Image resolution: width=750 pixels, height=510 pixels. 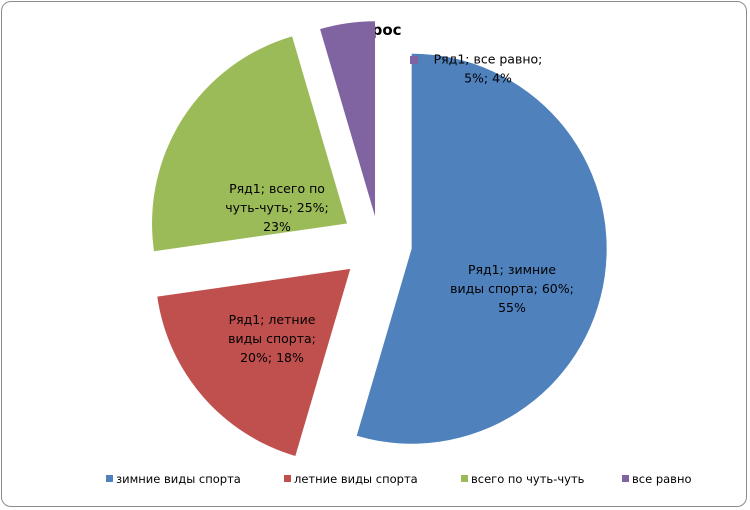 What do you see at coordinates (512, 288) in the screenshot?
I see `data-label: Ряд1; зимние виды спорта; 60%; 55%` at bounding box center [512, 288].